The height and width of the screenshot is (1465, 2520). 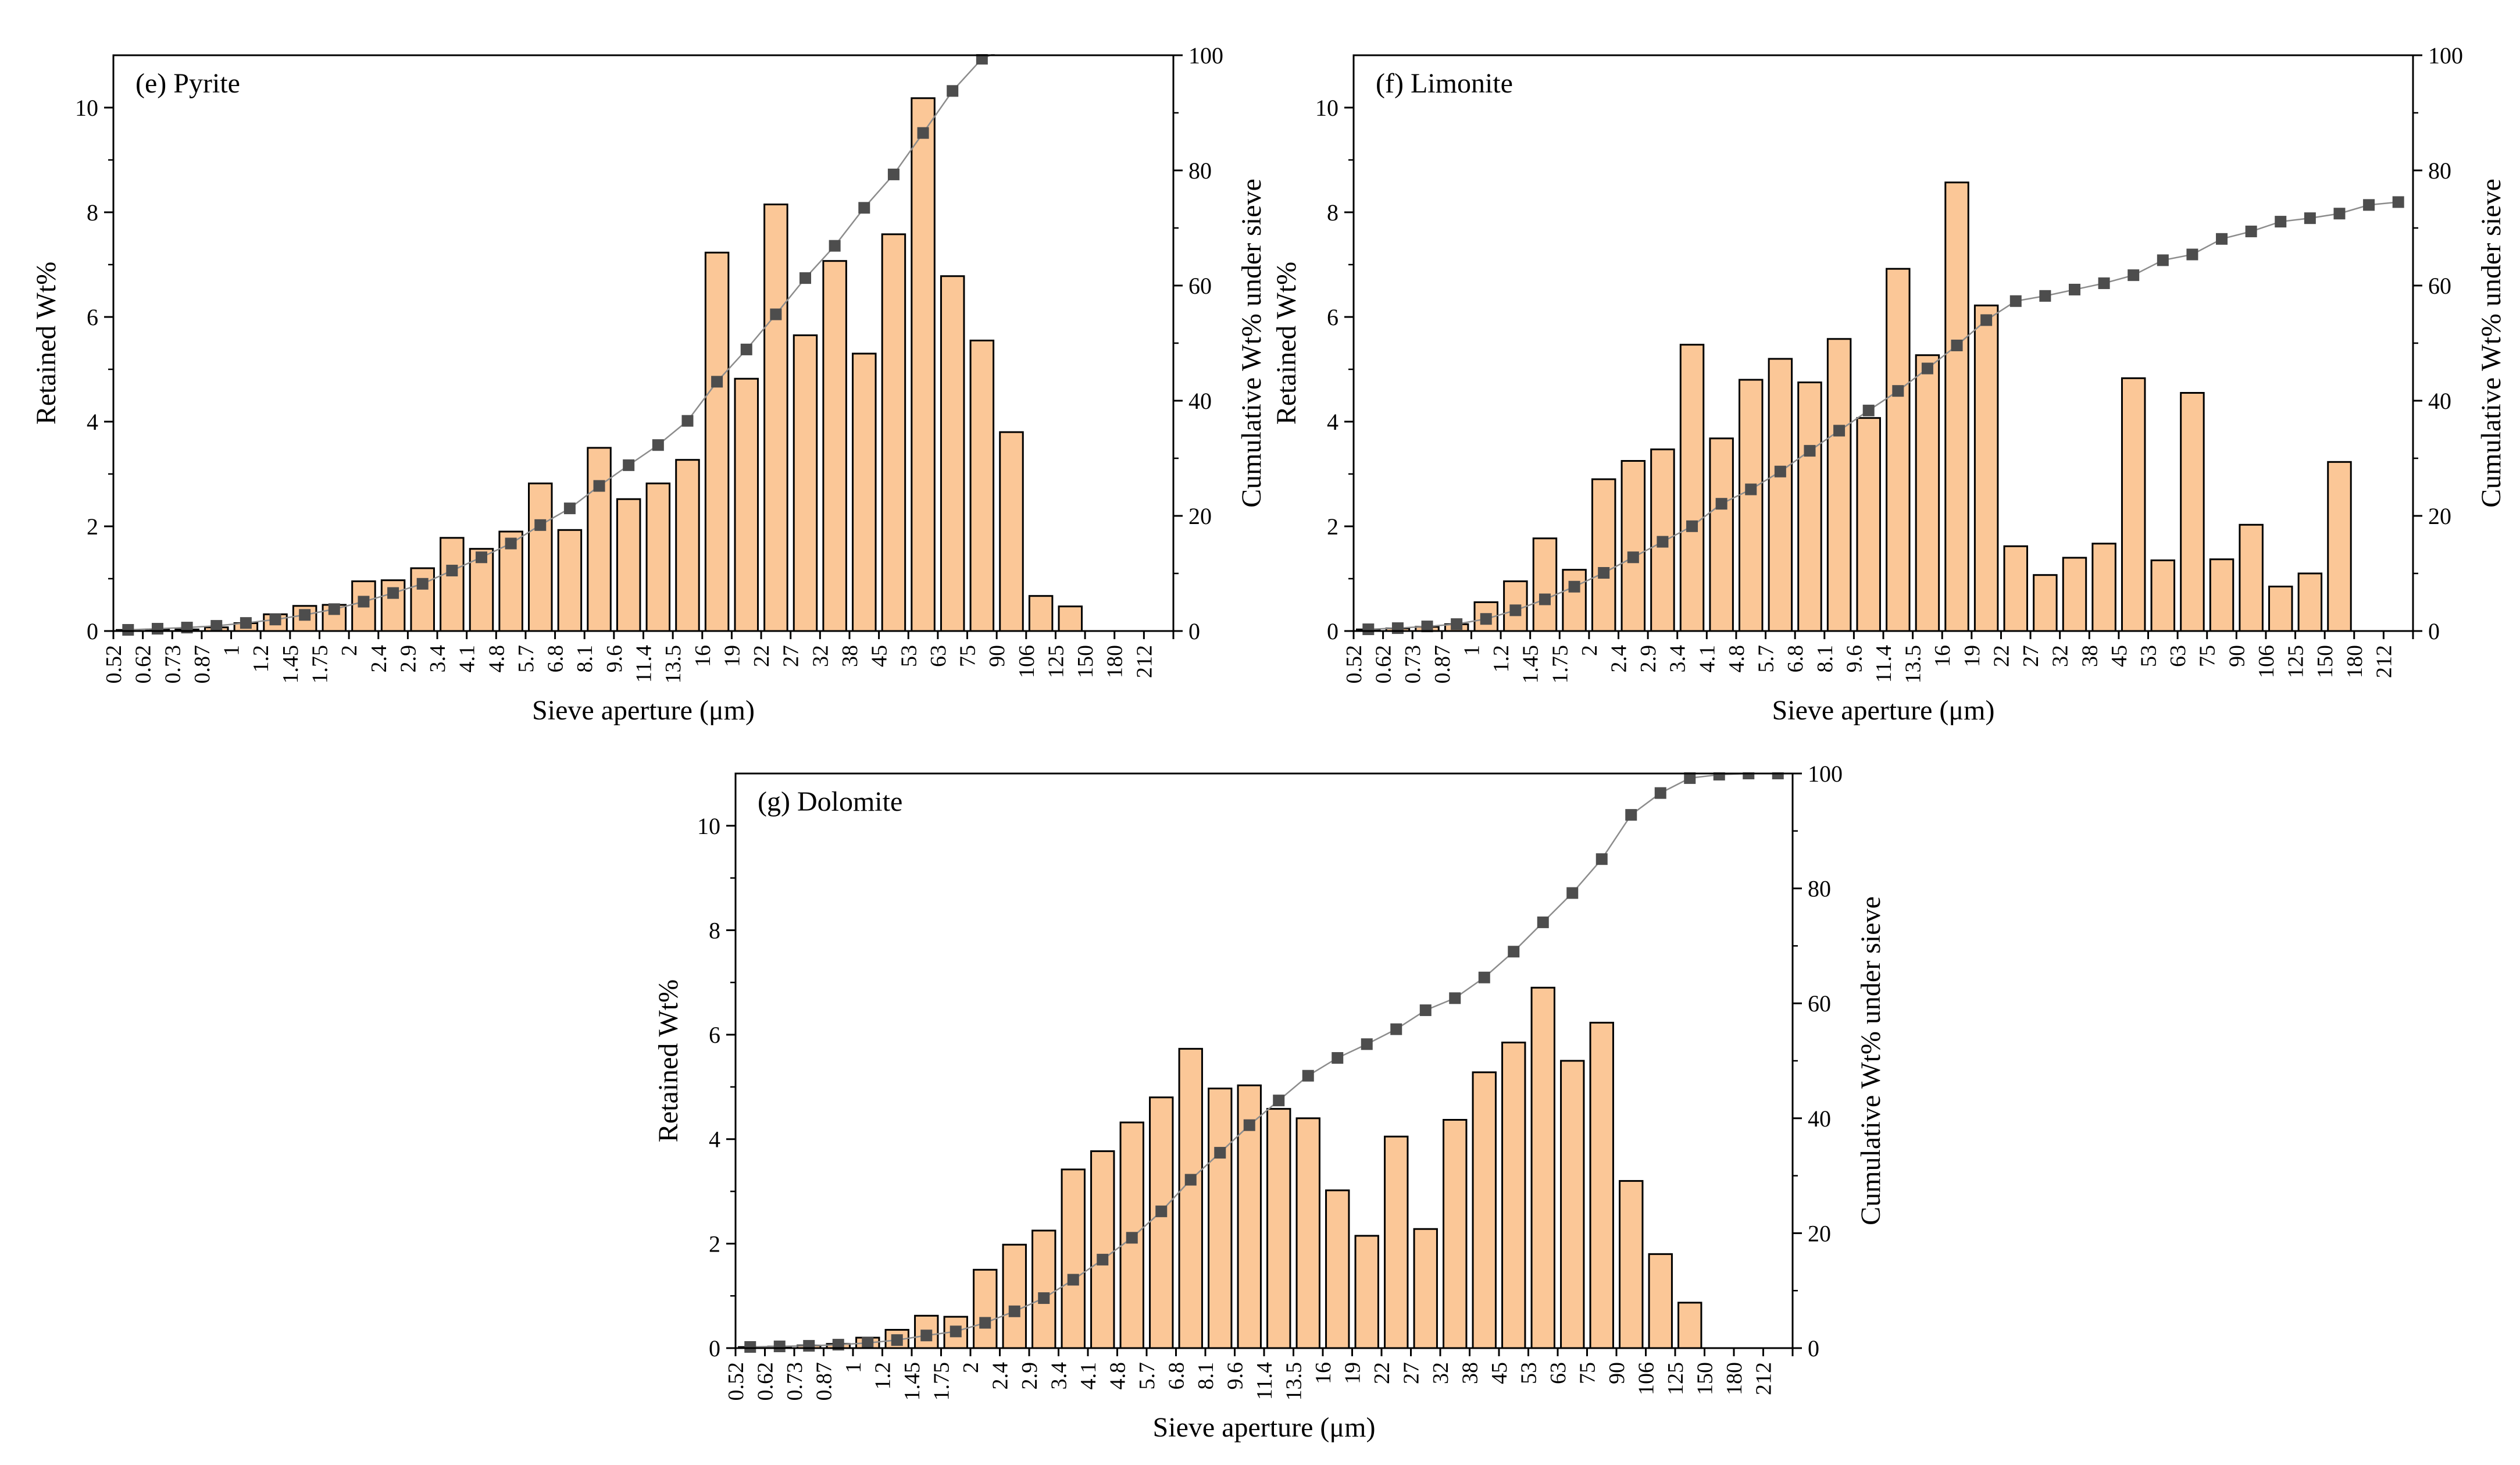 What do you see at coordinates (1767, 659) in the screenshot?
I see `x-tick-label: 5.7` at bounding box center [1767, 659].